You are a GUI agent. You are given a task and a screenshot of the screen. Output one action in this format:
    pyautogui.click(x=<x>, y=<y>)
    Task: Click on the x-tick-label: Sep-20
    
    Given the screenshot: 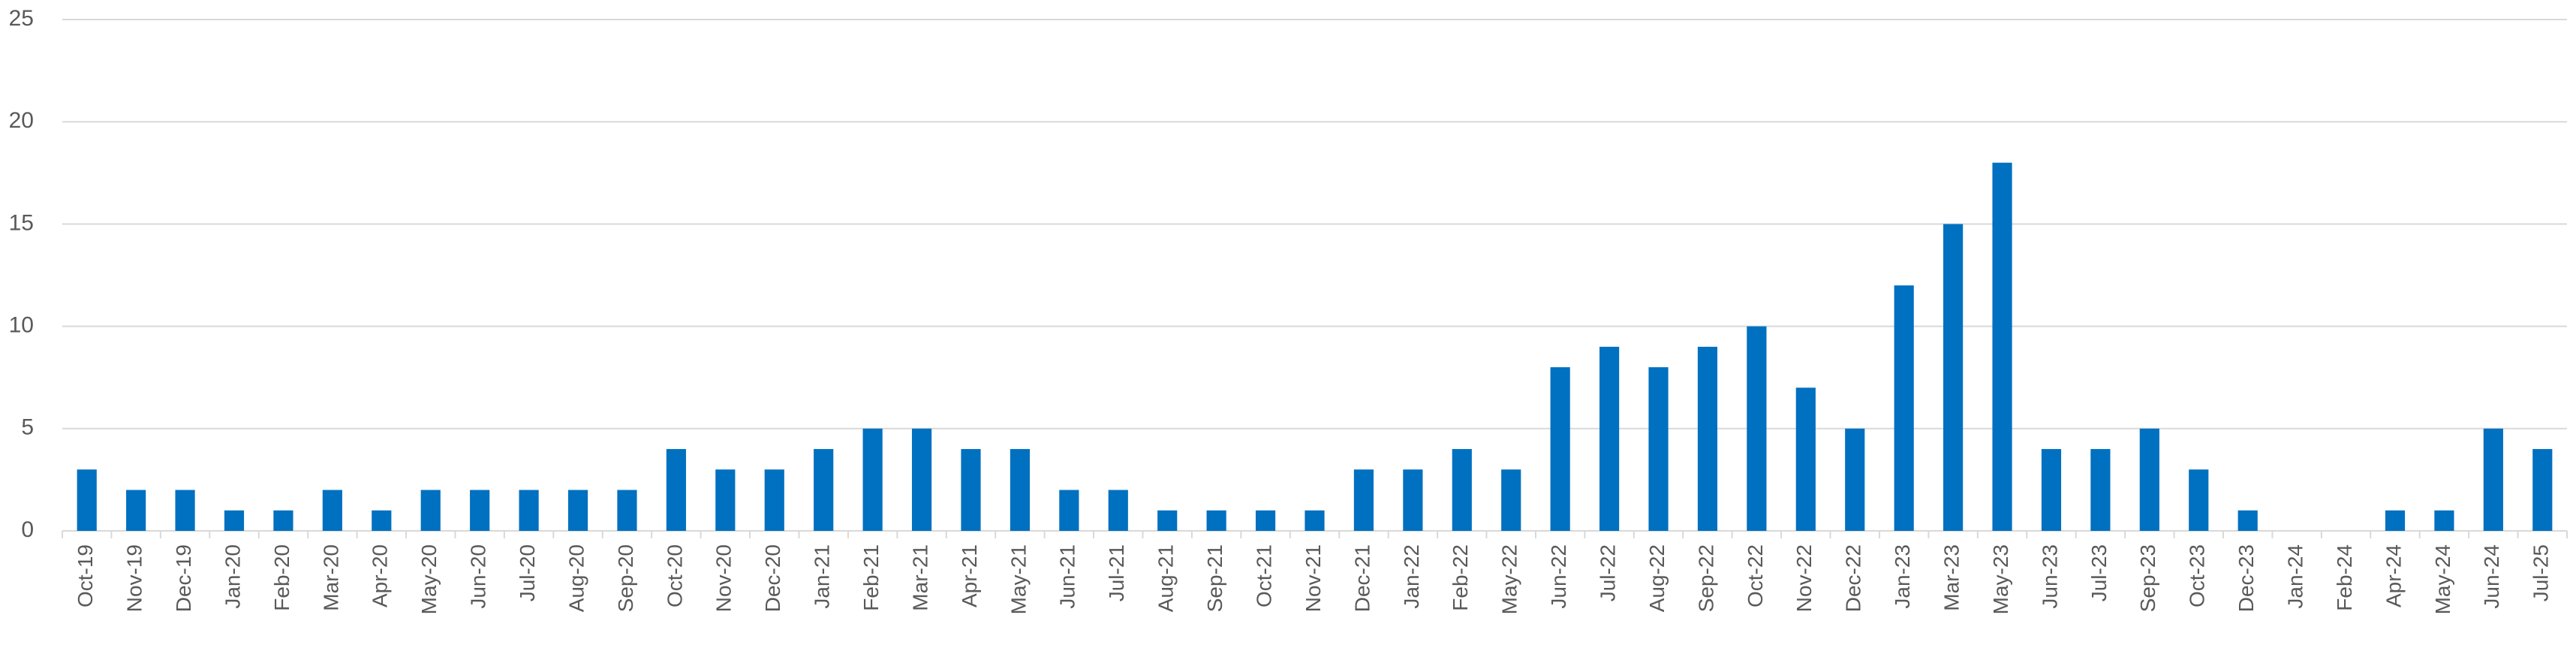 What is the action you would take?
    pyautogui.click(x=625, y=578)
    